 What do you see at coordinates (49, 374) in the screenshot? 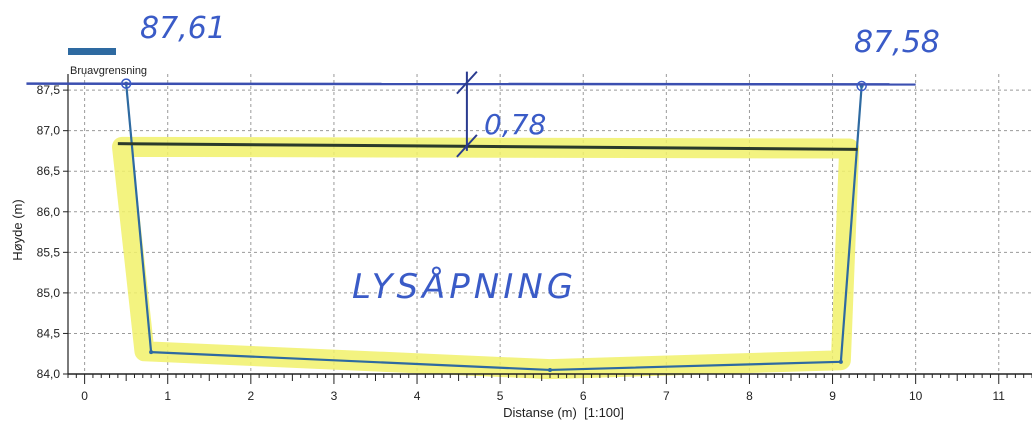
I see `y-tick-label: 84,0` at bounding box center [49, 374].